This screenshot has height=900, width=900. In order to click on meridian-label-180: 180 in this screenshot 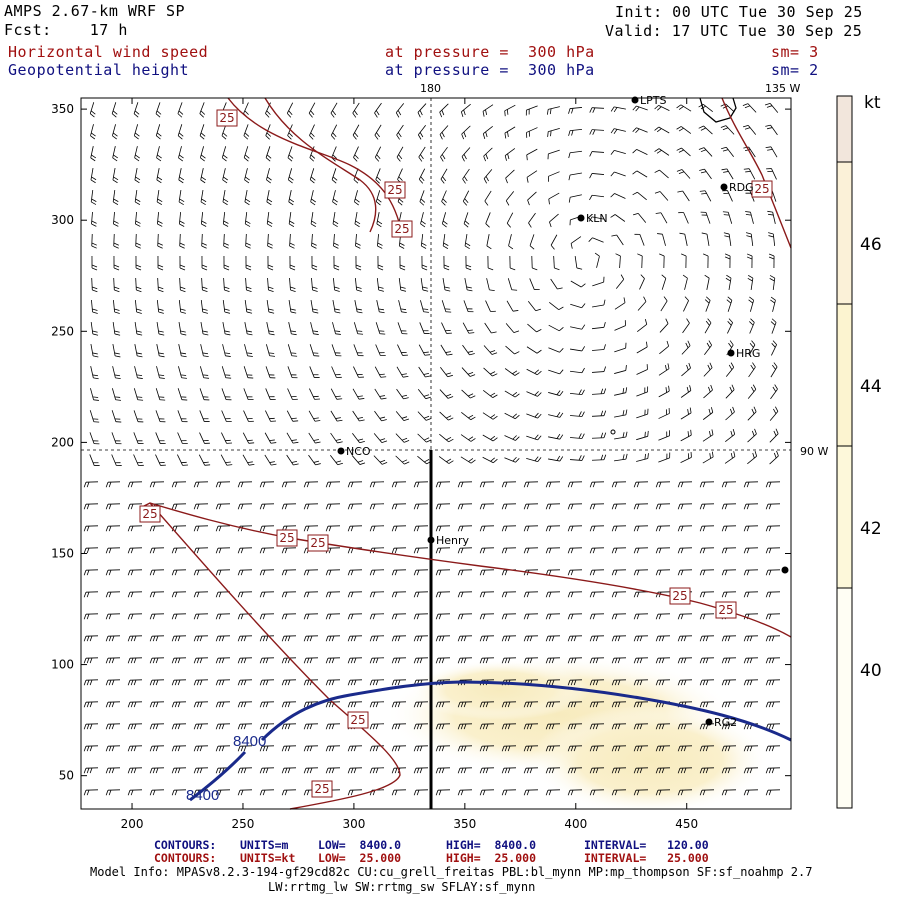, I will do `click(430, 88)`.